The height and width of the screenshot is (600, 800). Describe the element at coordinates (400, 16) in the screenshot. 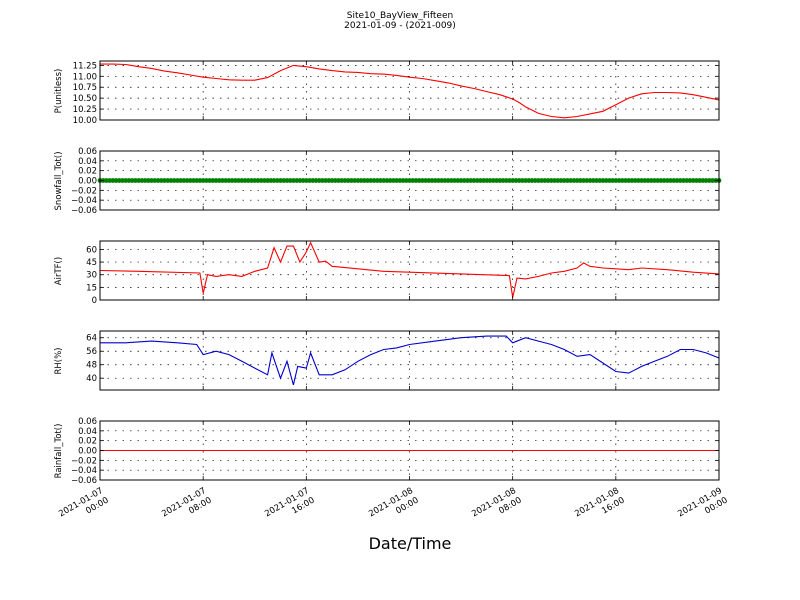

I see `chart-title: Site10_BayView_Fifteen` at that location.